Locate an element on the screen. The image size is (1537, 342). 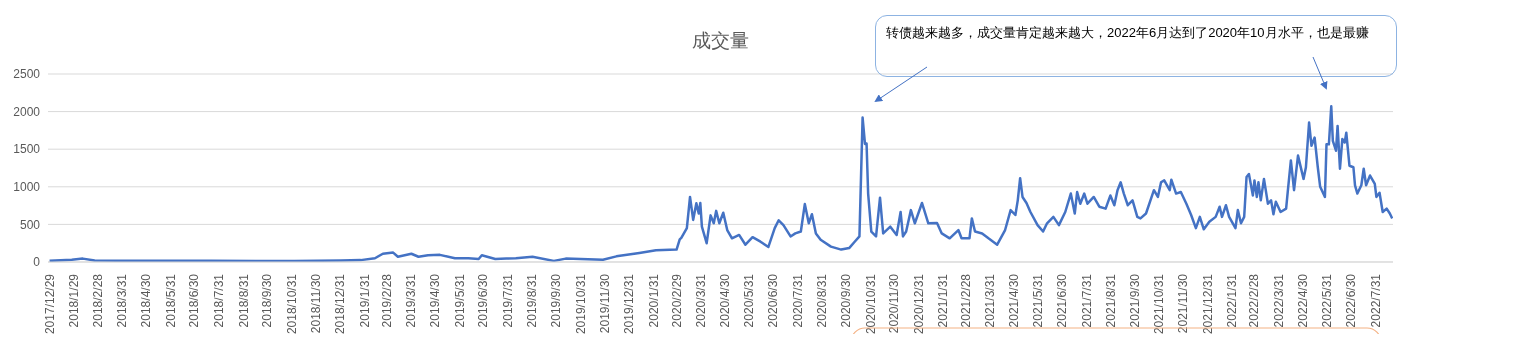
x-tick-label: 2018/2/28 is located at coordinates (97, 300).